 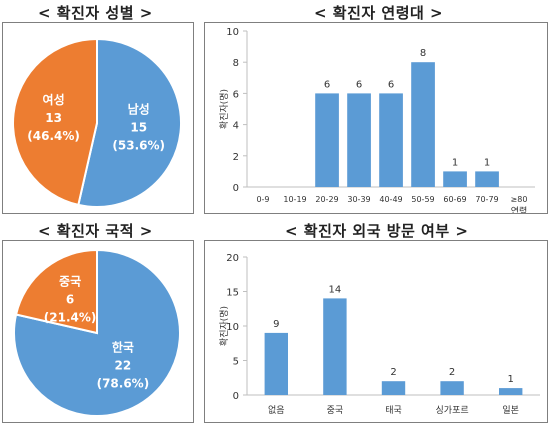 I want to click on age-data-label-5: 8, so click(x=423, y=53).